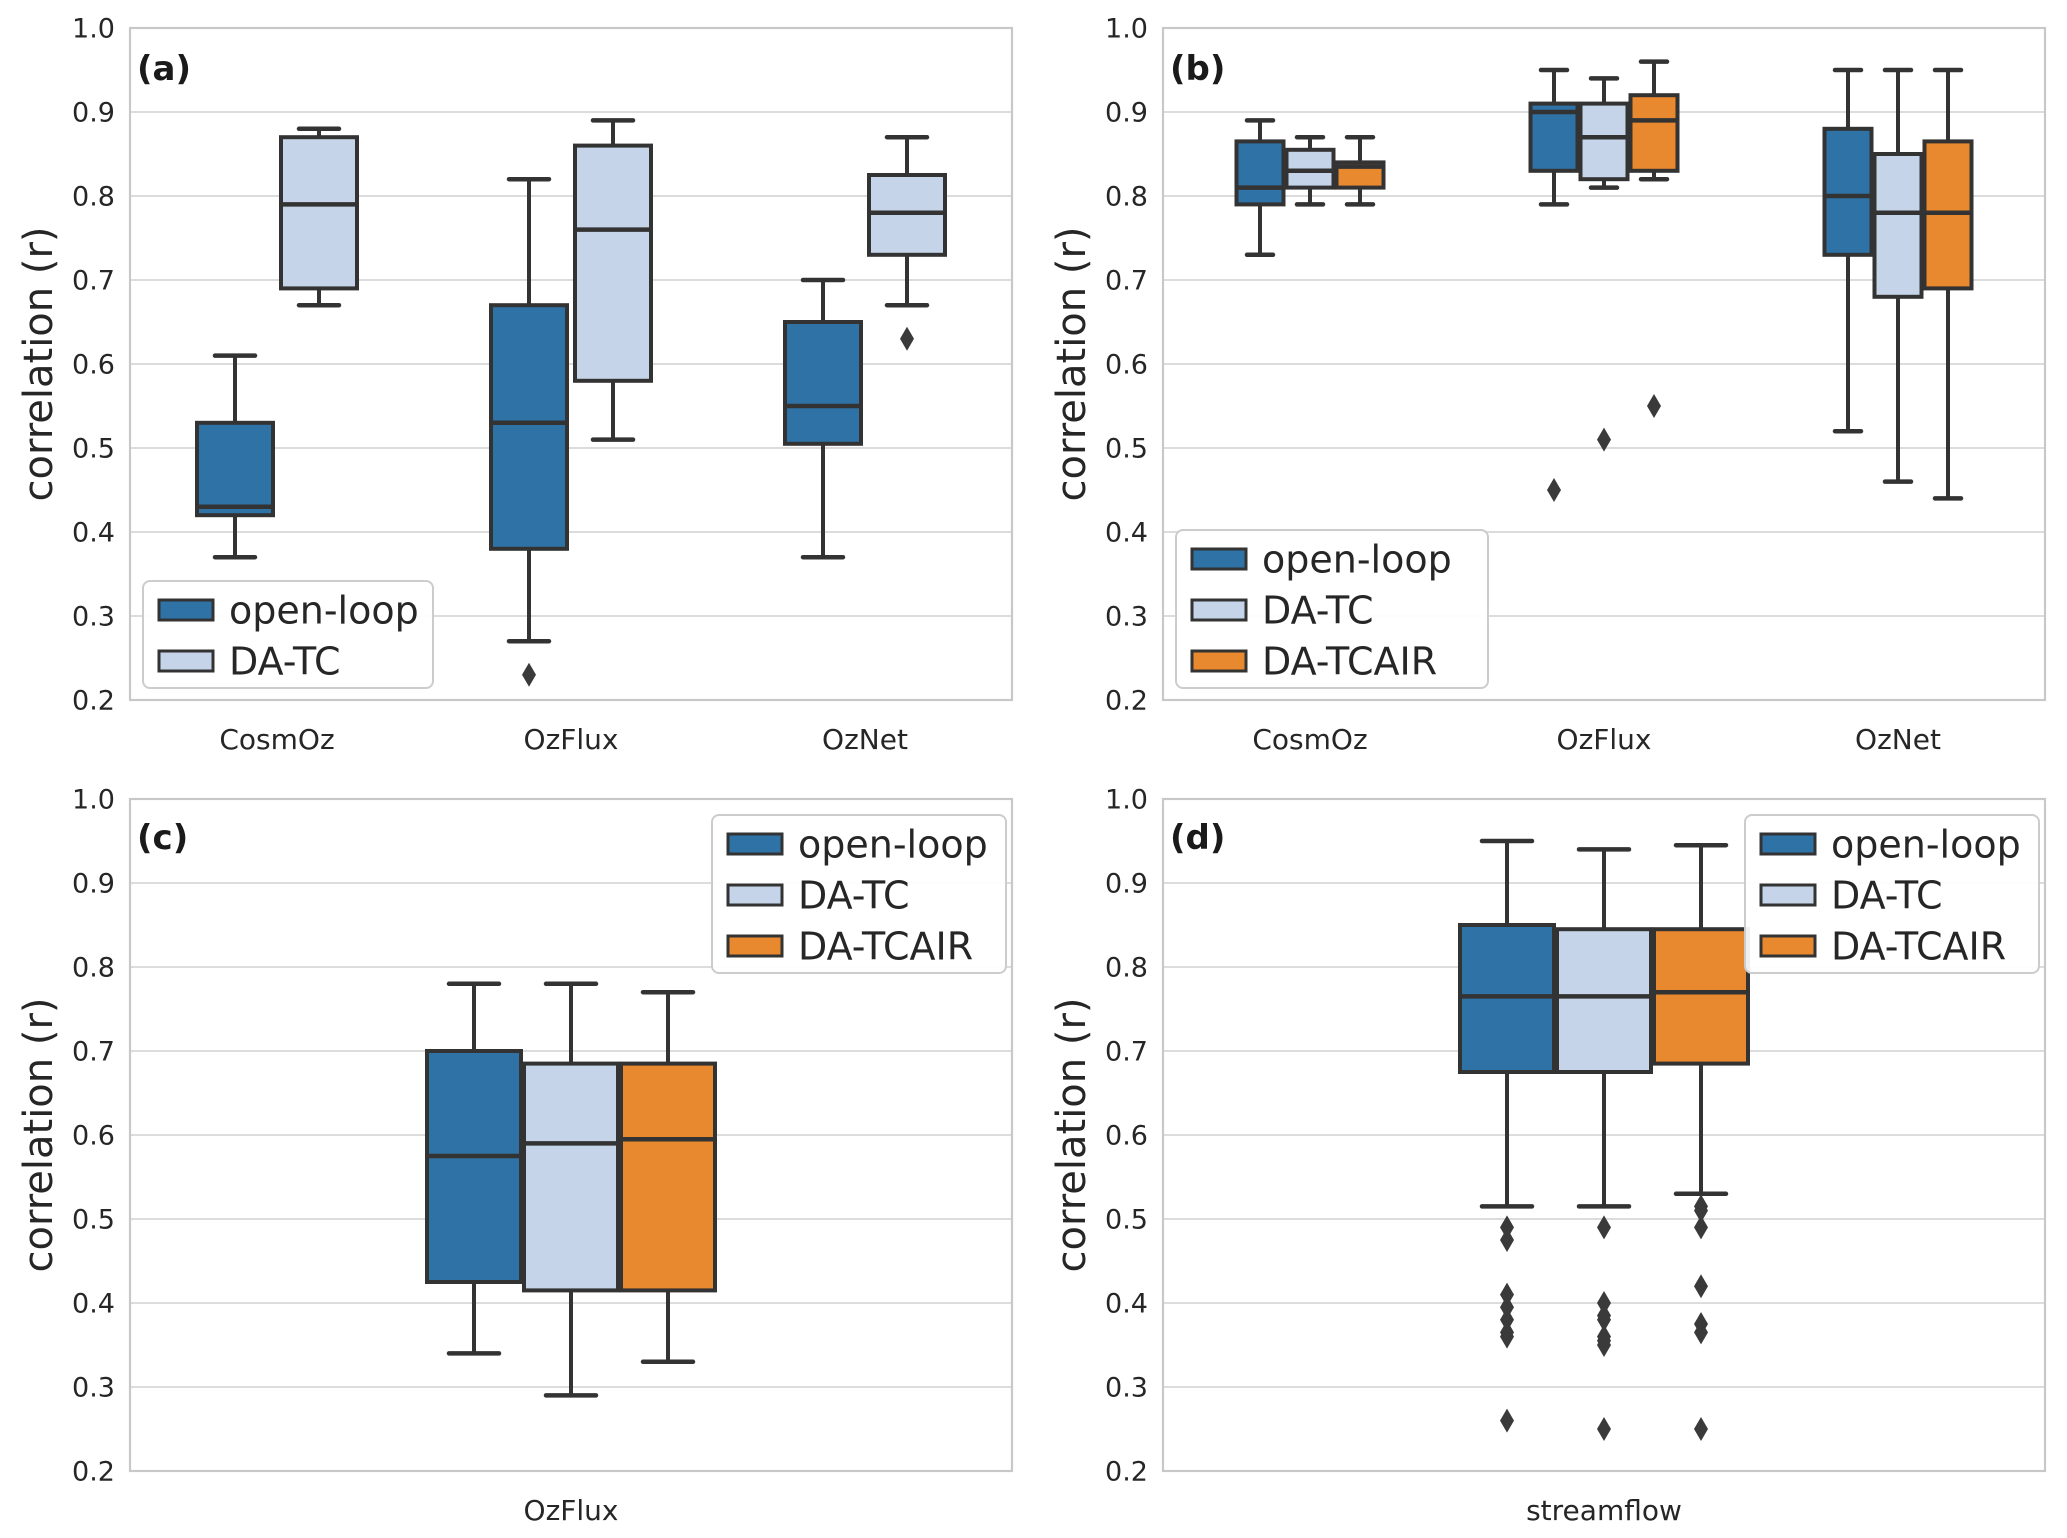  What do you see at coordinates (1349, 661) in the screenshot?
I see `legend-label: DA-TCAIR` at bounding box center [1349, 661].